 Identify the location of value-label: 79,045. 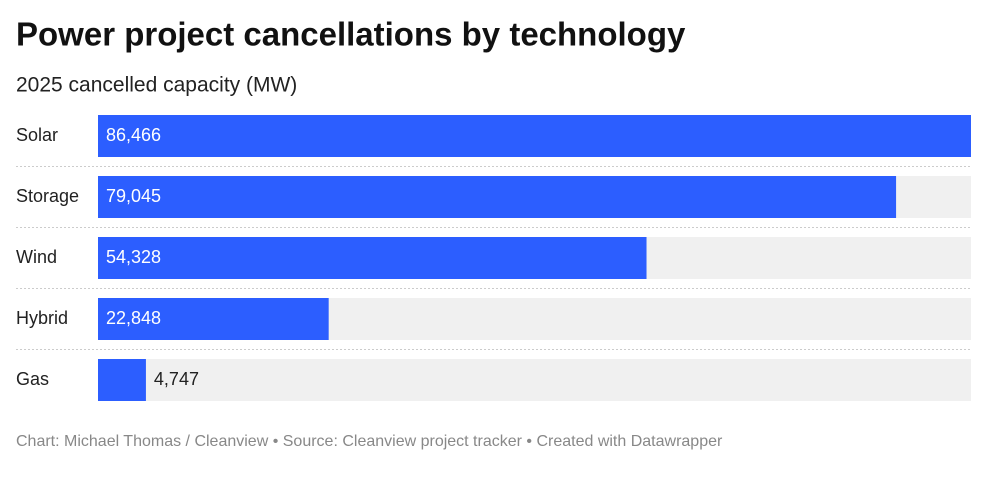
(133, 196).